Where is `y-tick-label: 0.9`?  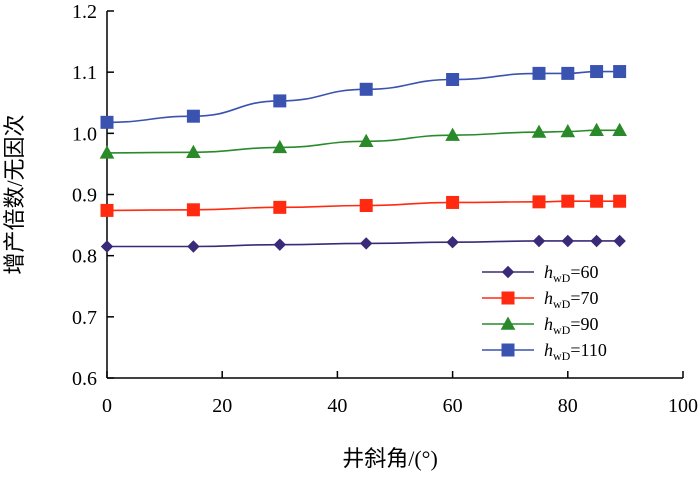 y-tick-label: 0.9 is located at coordinates (84, 196).